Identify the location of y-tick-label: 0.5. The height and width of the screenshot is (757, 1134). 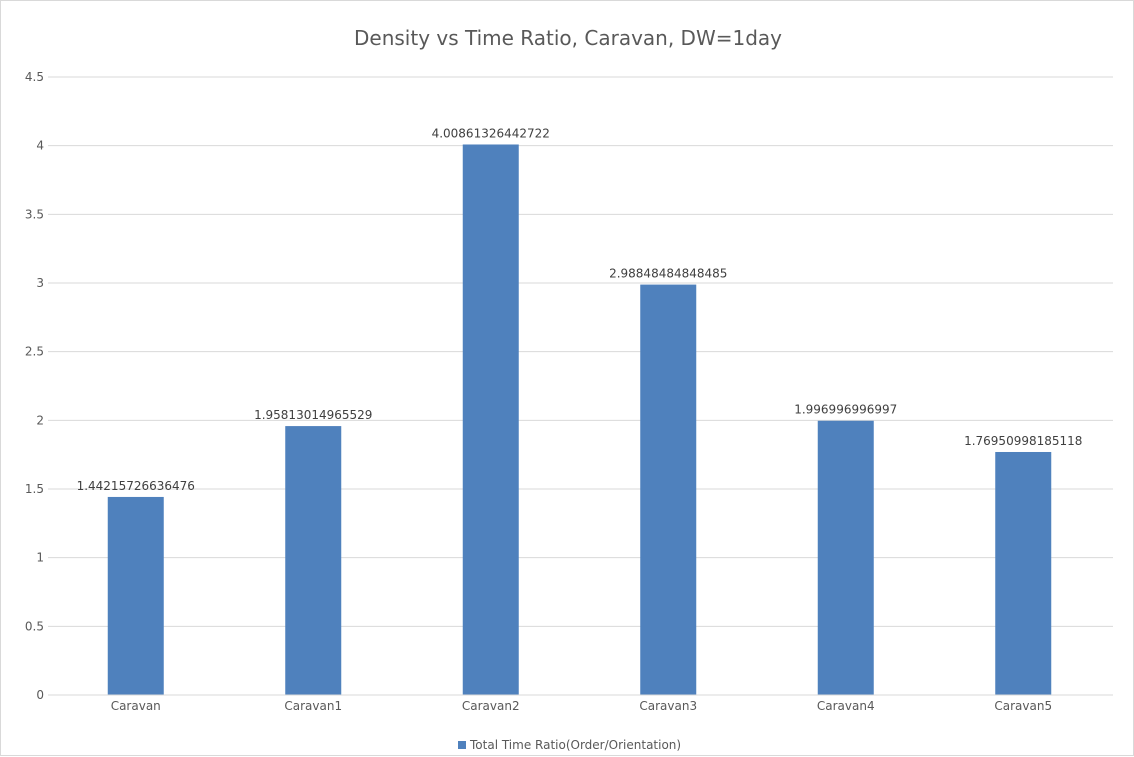
(34, 626).